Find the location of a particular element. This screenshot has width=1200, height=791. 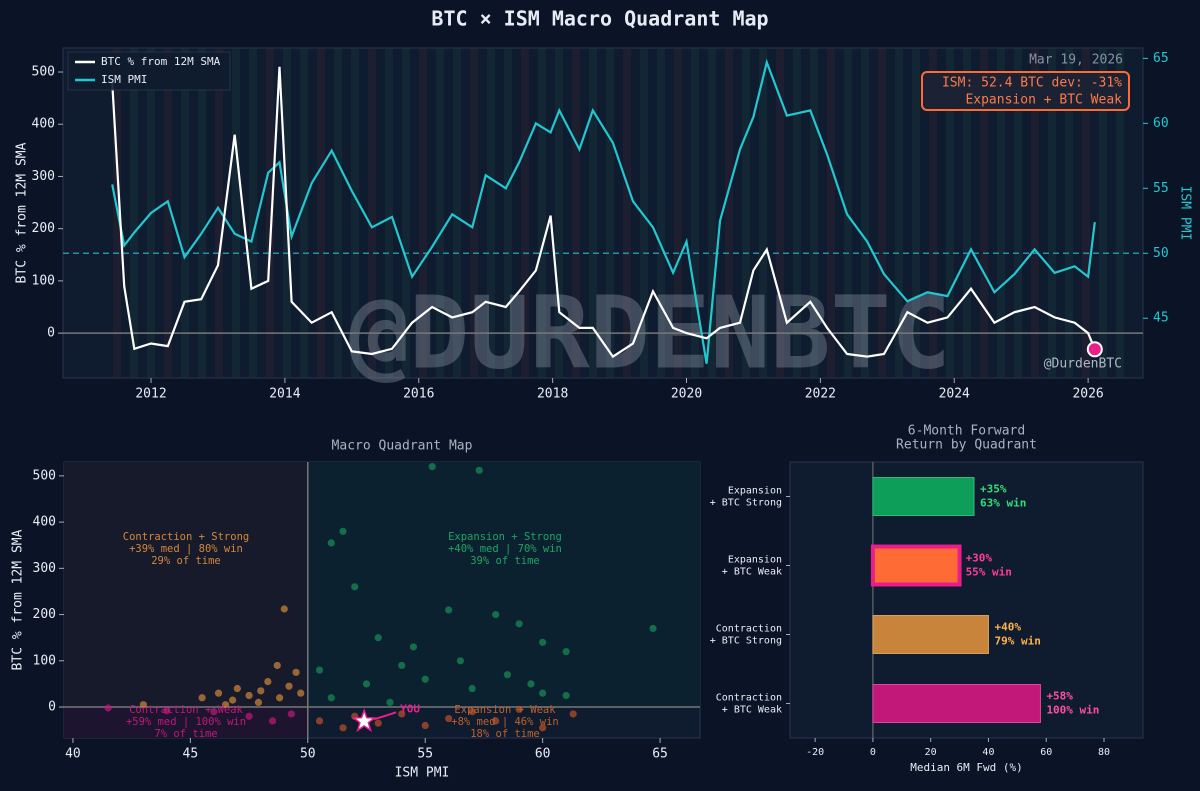

value-label: +58% is located at coordinates (1059, 696).